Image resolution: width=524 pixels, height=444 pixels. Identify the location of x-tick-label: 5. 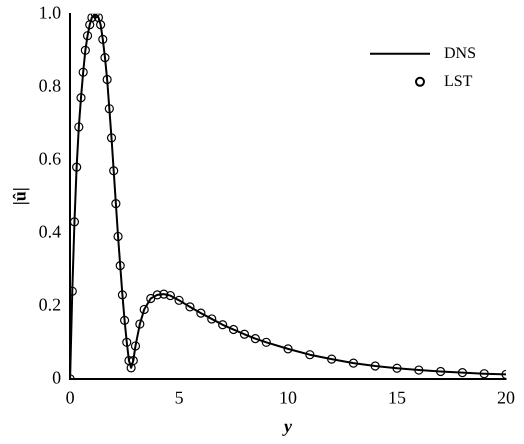
(179, 397).